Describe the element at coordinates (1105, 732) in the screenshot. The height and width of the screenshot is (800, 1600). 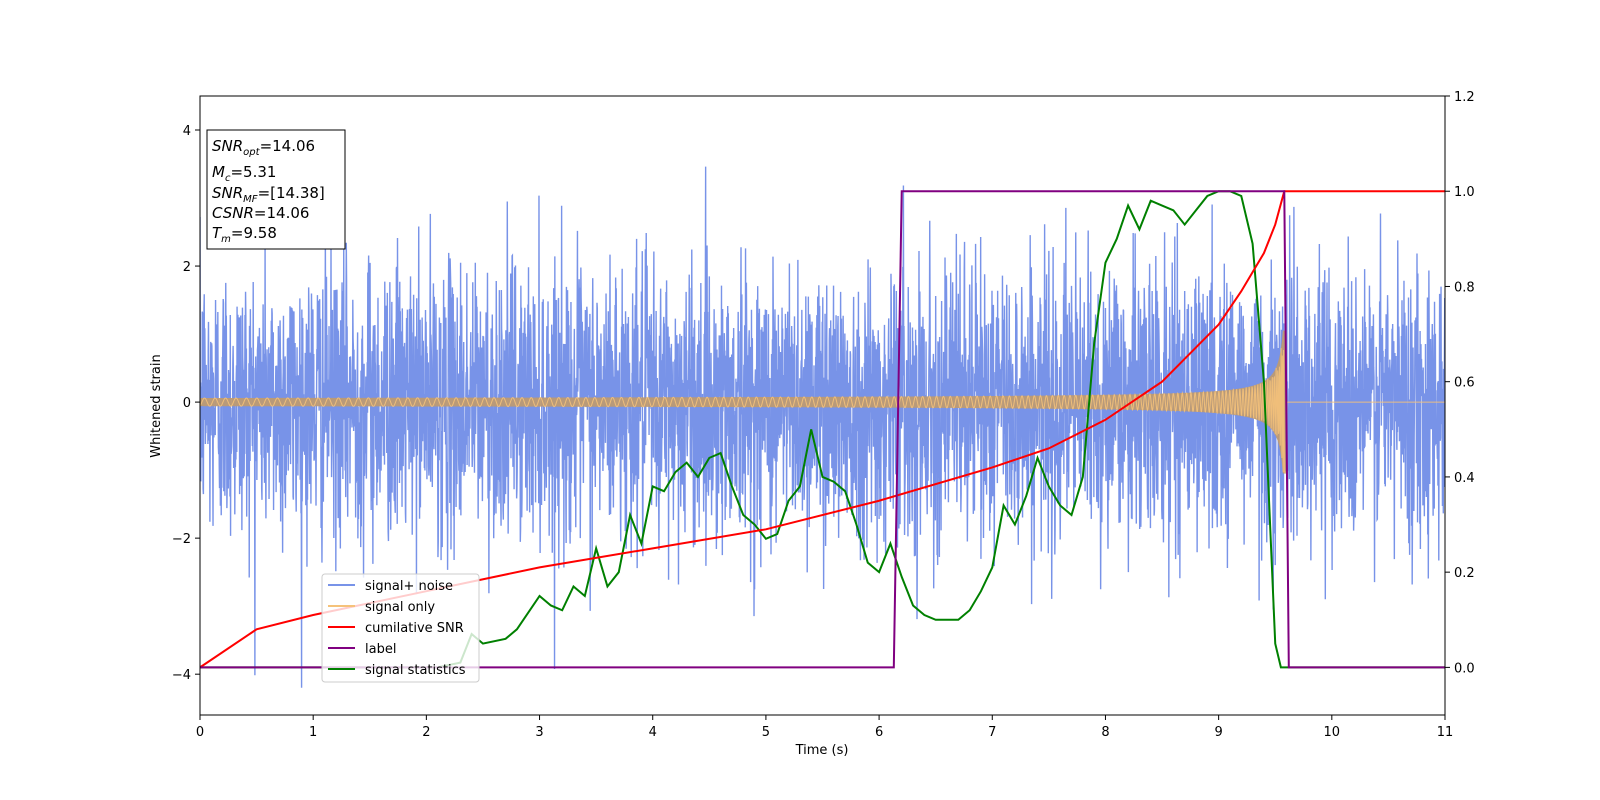
I see `x-tick-label: 8` at that location.